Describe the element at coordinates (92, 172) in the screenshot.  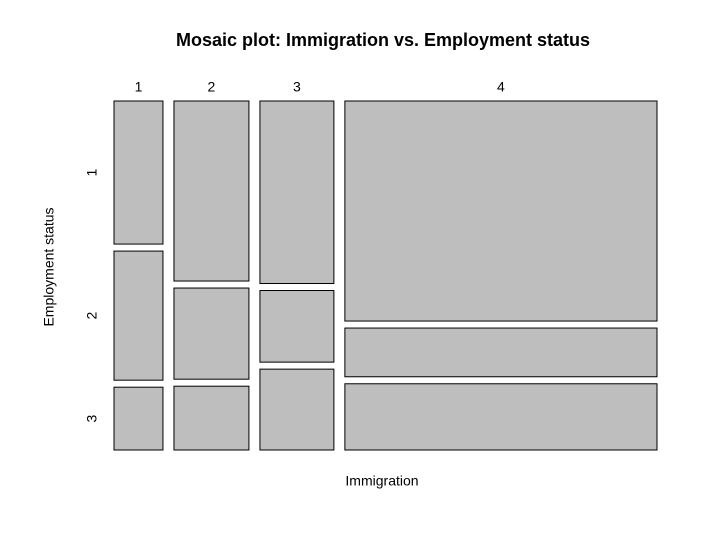
I see `y-tick-label: 1` at that location.